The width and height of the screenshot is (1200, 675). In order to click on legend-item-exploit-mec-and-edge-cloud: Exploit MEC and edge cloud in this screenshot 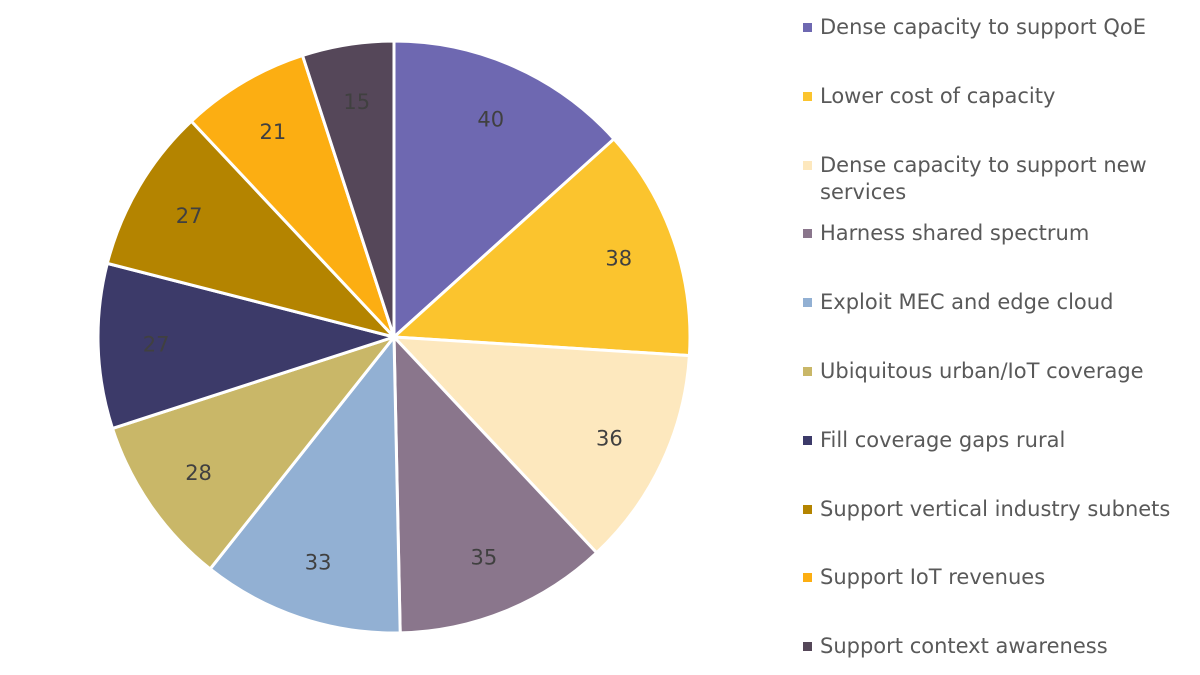, I will do `click(998, 302)`.